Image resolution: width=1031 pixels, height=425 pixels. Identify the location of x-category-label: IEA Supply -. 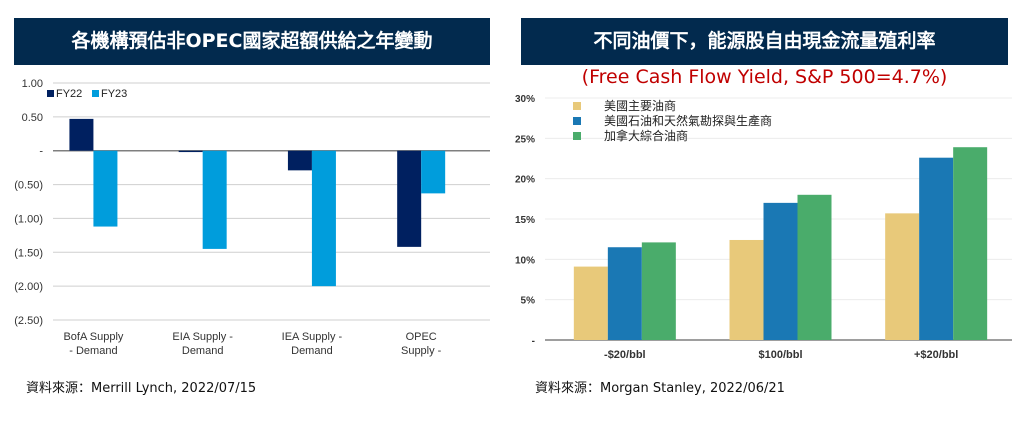
(312, 337).